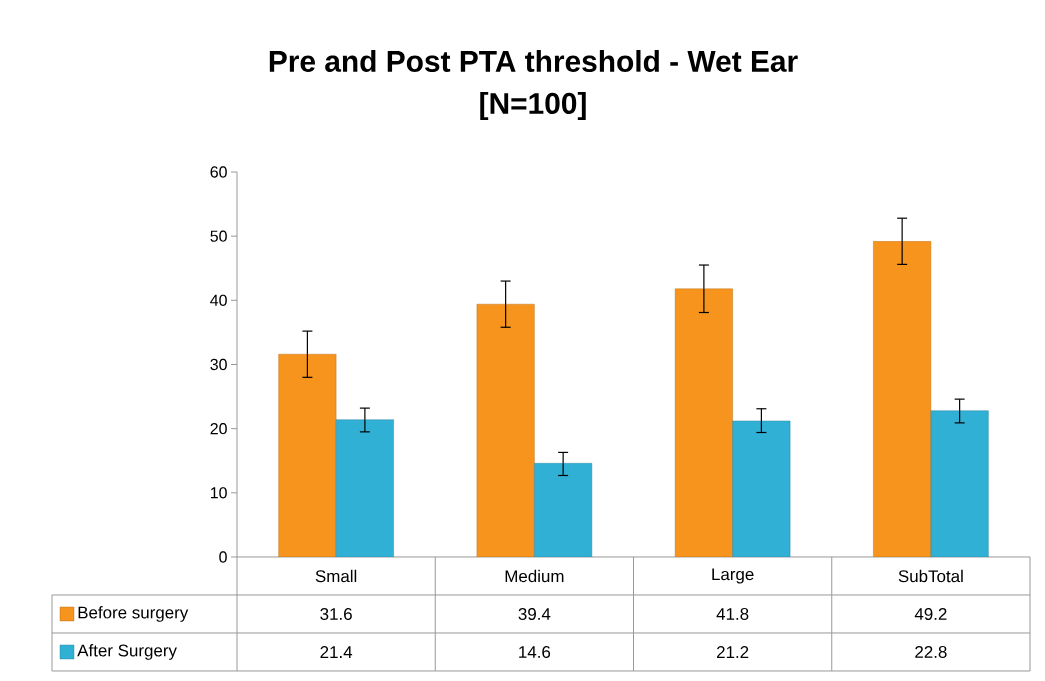 Image resolution: width=1045 pixels, height=681 pixels. What do you see at coordinates (732, 613) in the screenshot?
I see `data-label: 41.8` at bounding box center [732, 613].